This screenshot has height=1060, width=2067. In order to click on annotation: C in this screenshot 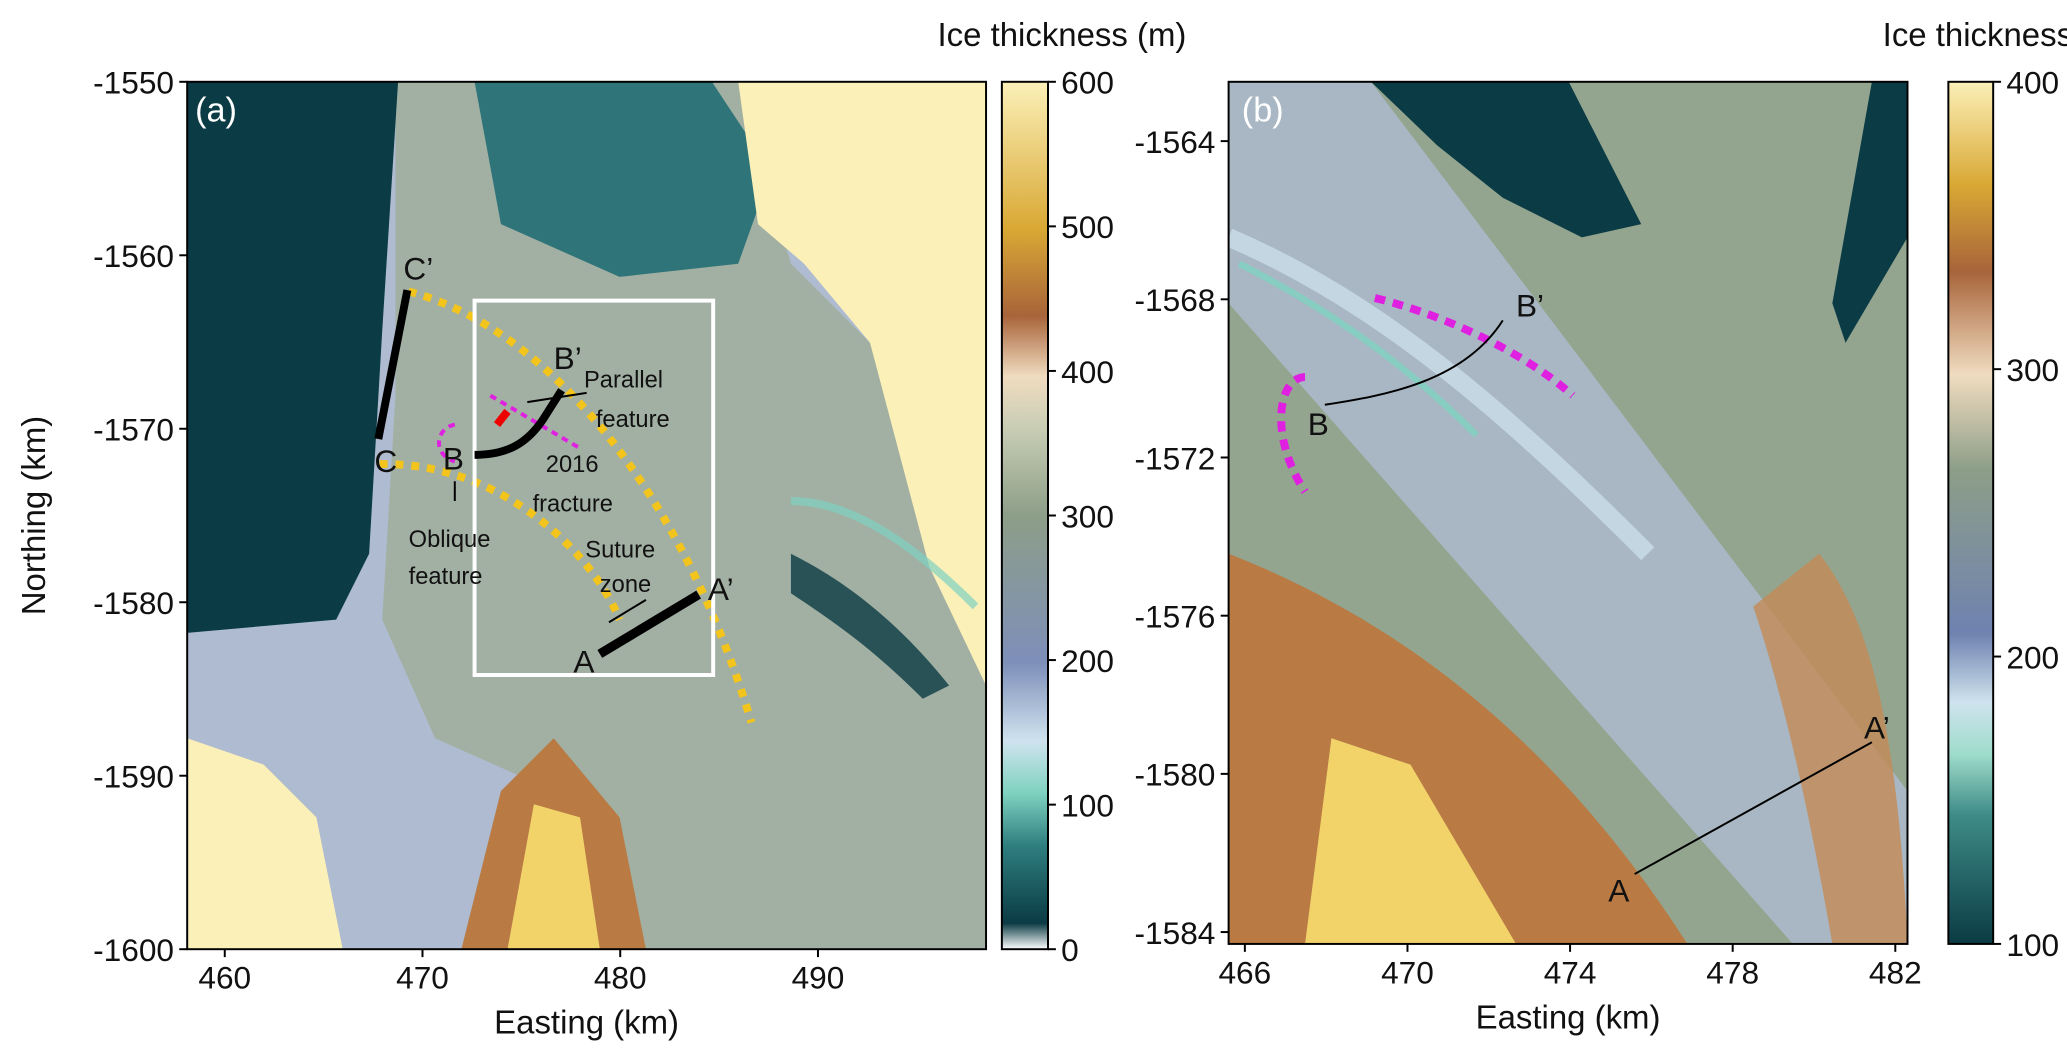, I will do `click(385, 461)`.